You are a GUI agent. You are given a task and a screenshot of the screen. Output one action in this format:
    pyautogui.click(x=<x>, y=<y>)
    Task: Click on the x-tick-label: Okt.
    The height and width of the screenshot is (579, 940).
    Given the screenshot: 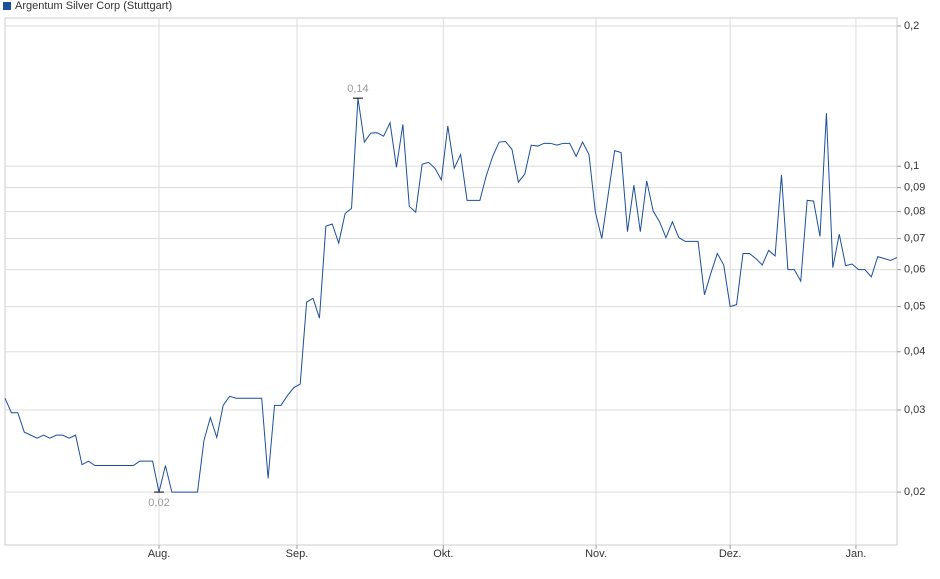 What is the action you would take?
    pyautogui.click(x=443, y=554)
    